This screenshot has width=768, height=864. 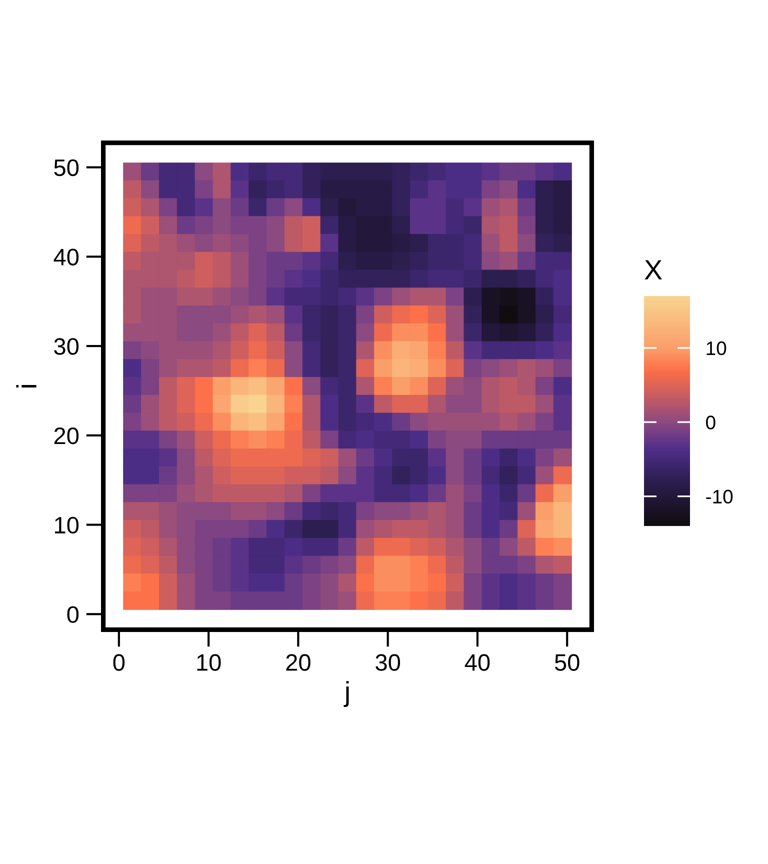 What do you see at coordinates (298, 662) in the screenshot?
I see `x-tick-label: 20` at bounding box center [298, 662].